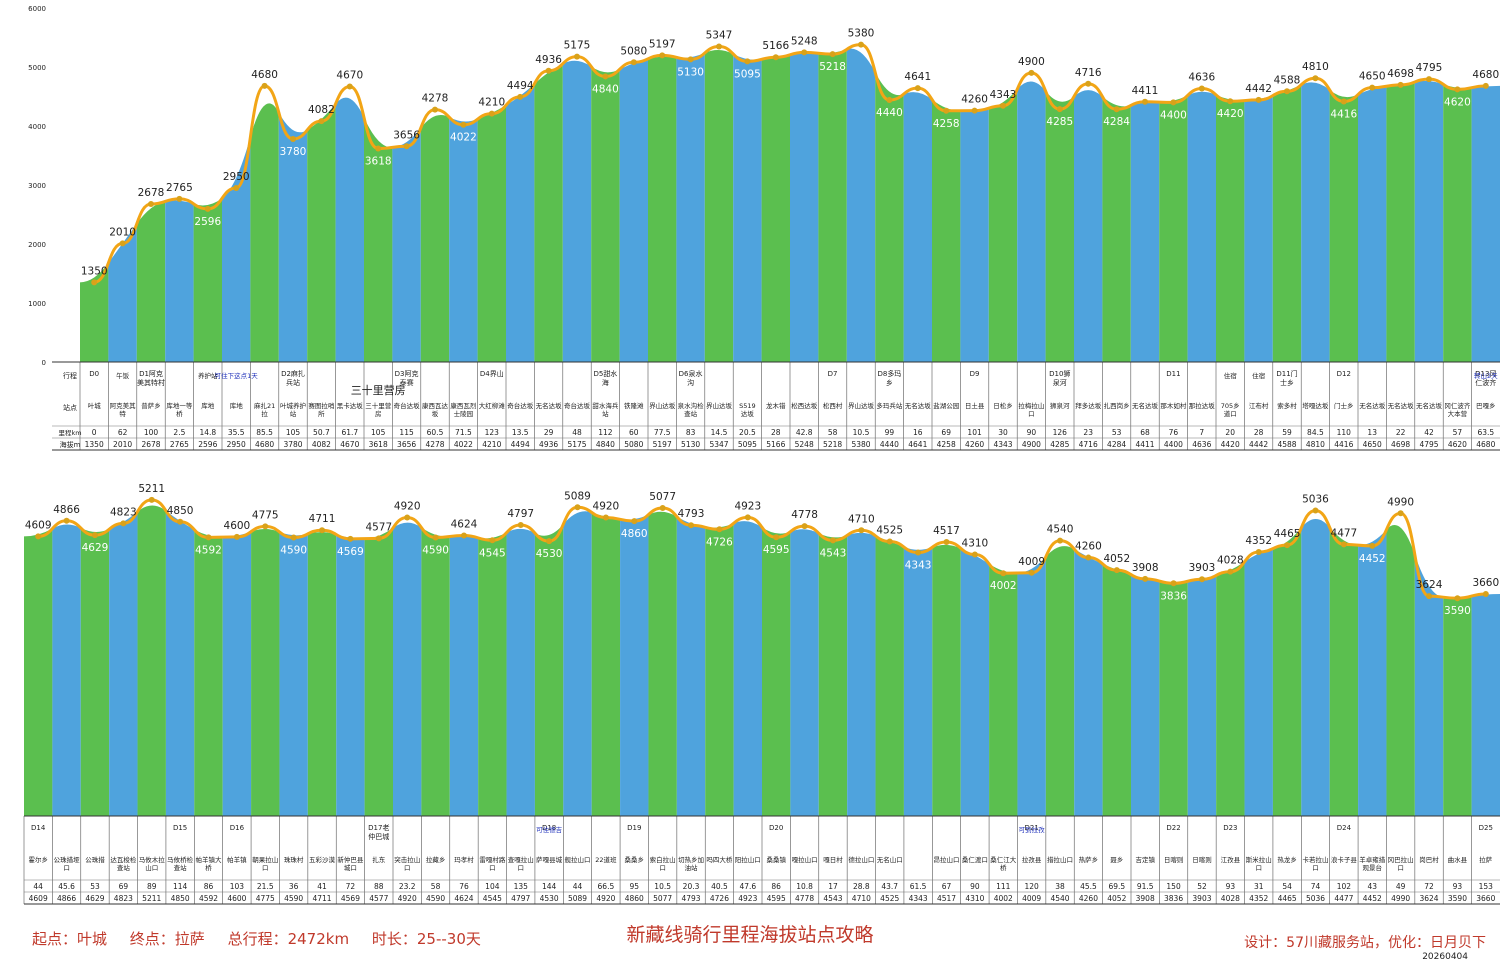 The height and width of the screenshot is (978, 1500). What do you see at coordinates (692, 867) in the screenshot?
I see `station-name: 油站` at bounding box center [692, 867].